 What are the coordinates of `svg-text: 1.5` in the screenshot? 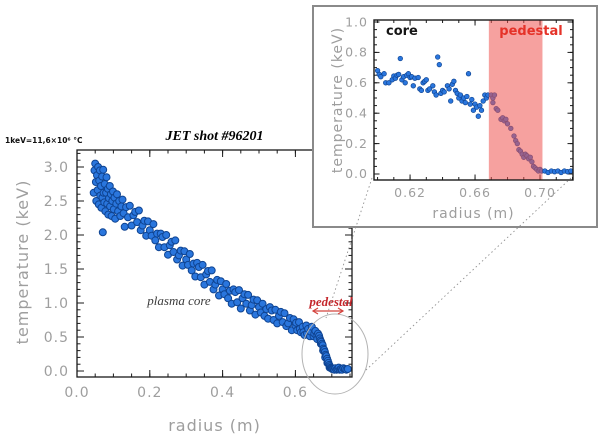 It's located at (56, 270).